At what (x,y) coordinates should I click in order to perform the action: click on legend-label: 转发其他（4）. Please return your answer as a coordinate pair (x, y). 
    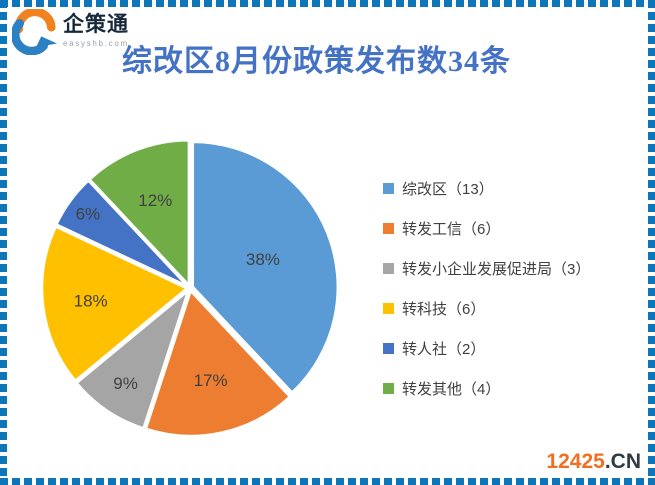
    Looking at the image, I should click on (451, 389).